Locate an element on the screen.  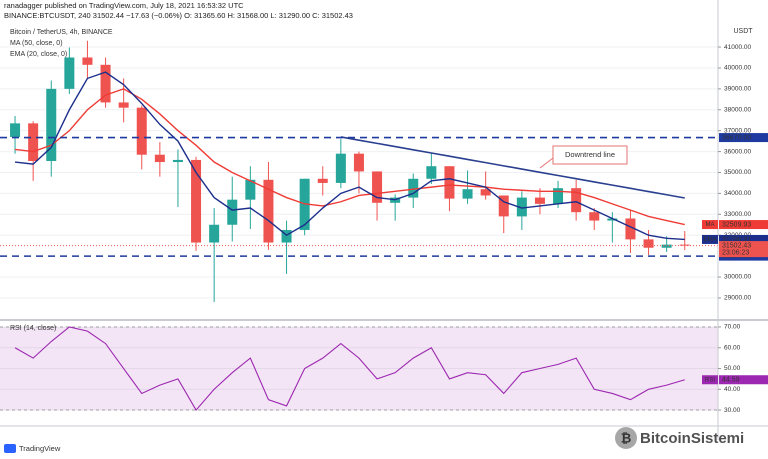
currency-label: USDT is located at coordinates (743, 31).